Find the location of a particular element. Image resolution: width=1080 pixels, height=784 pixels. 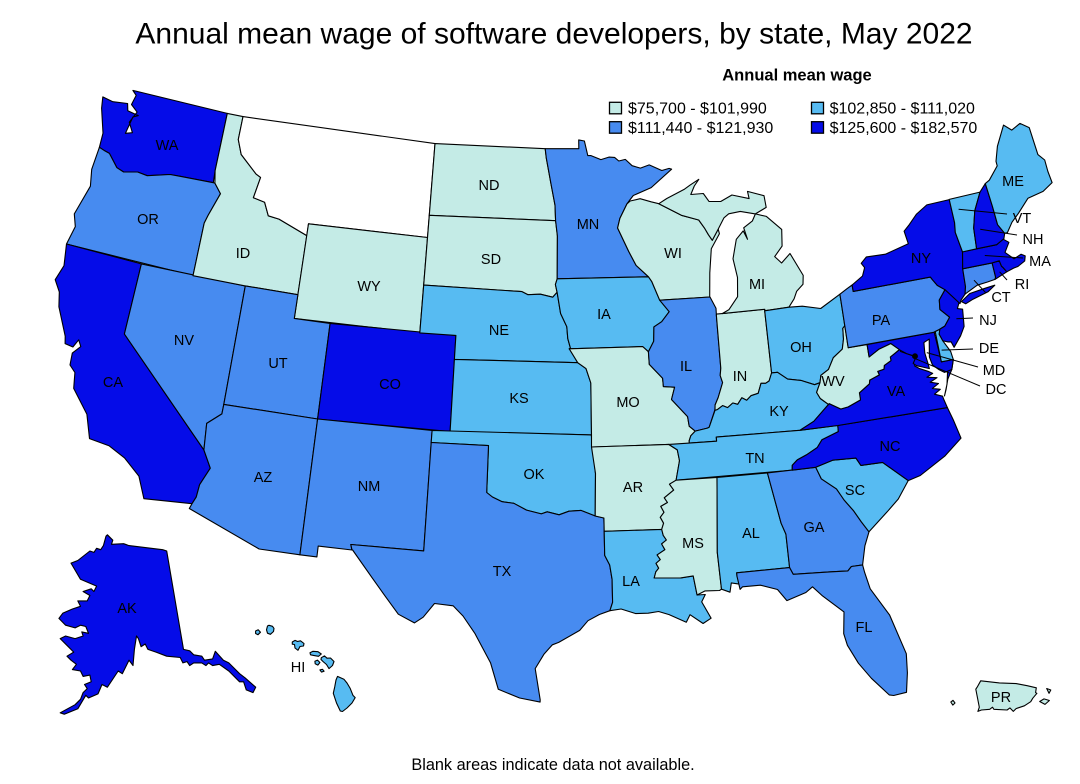

svg-text: MD is located at coordinates (994, 371).